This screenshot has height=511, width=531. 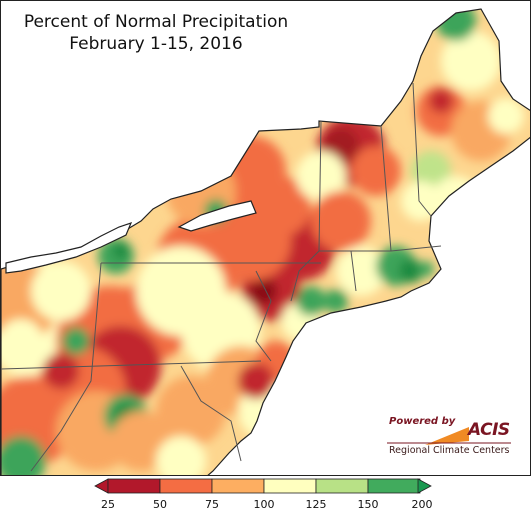 What do you see at coordinates (489, 430) in the screenshot?
I see `logo-acis-text: ACIS` at bounding box center [489, 430].